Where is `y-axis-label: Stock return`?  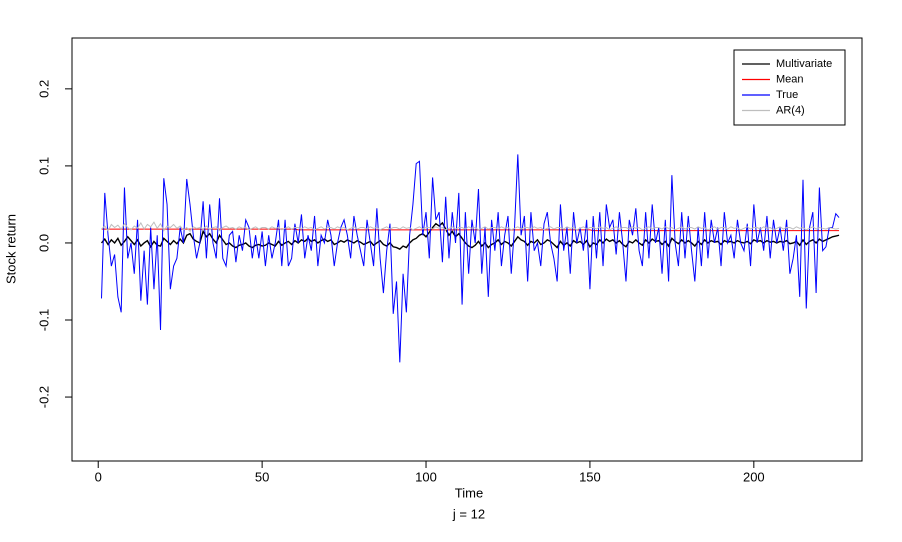 y-axis-label: Stock return is located at coordinates (10, 249).